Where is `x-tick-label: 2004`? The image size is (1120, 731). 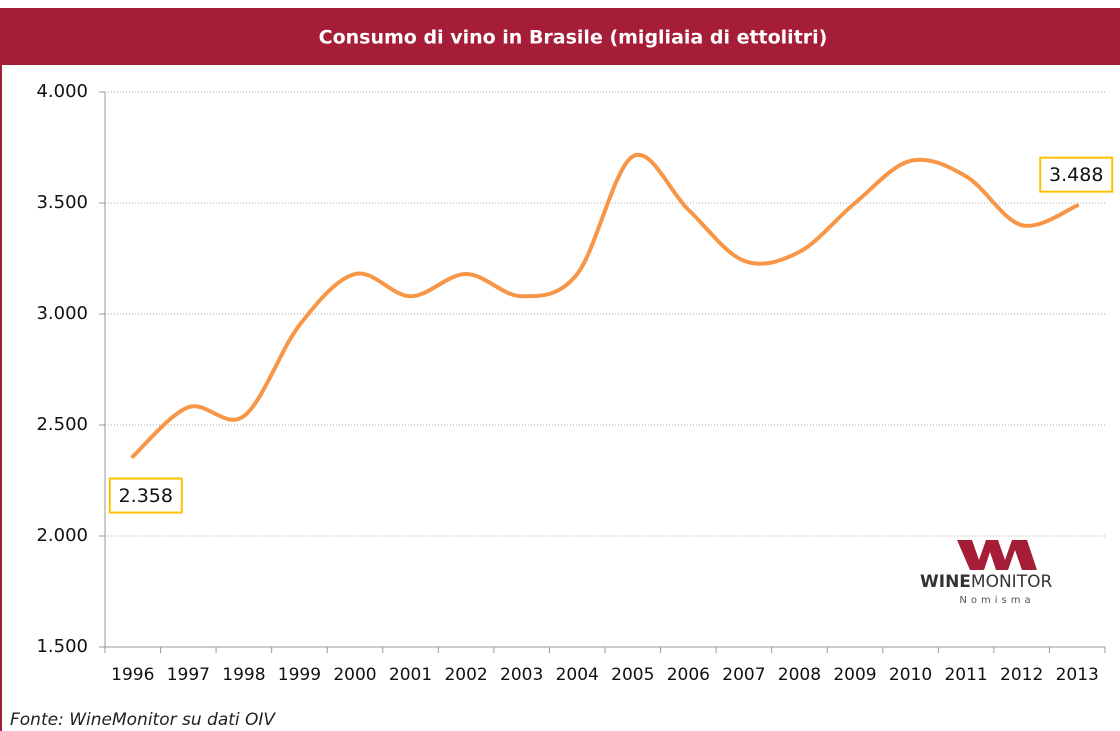
x-tick-label: 2004 is located at coordinates (577, 675).